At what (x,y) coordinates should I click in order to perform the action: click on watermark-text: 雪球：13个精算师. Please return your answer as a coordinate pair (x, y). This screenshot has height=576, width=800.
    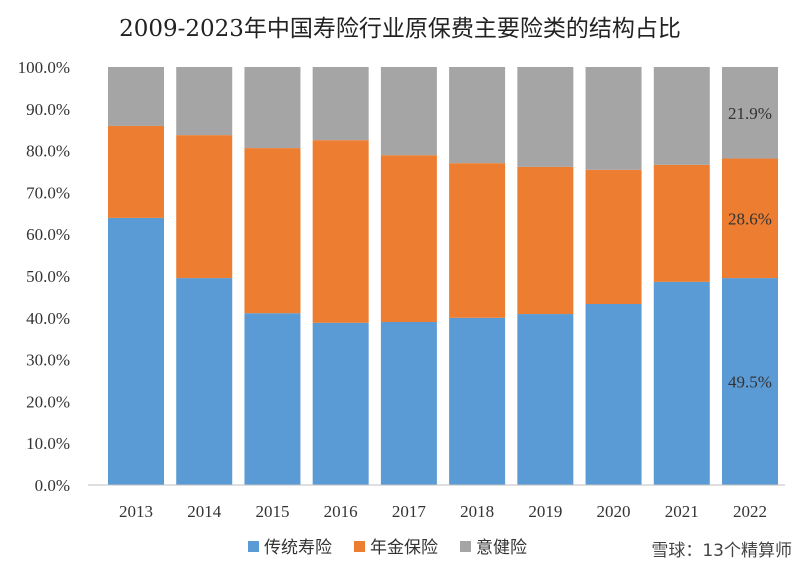
    Looking at the image, I should click on (721, 551).